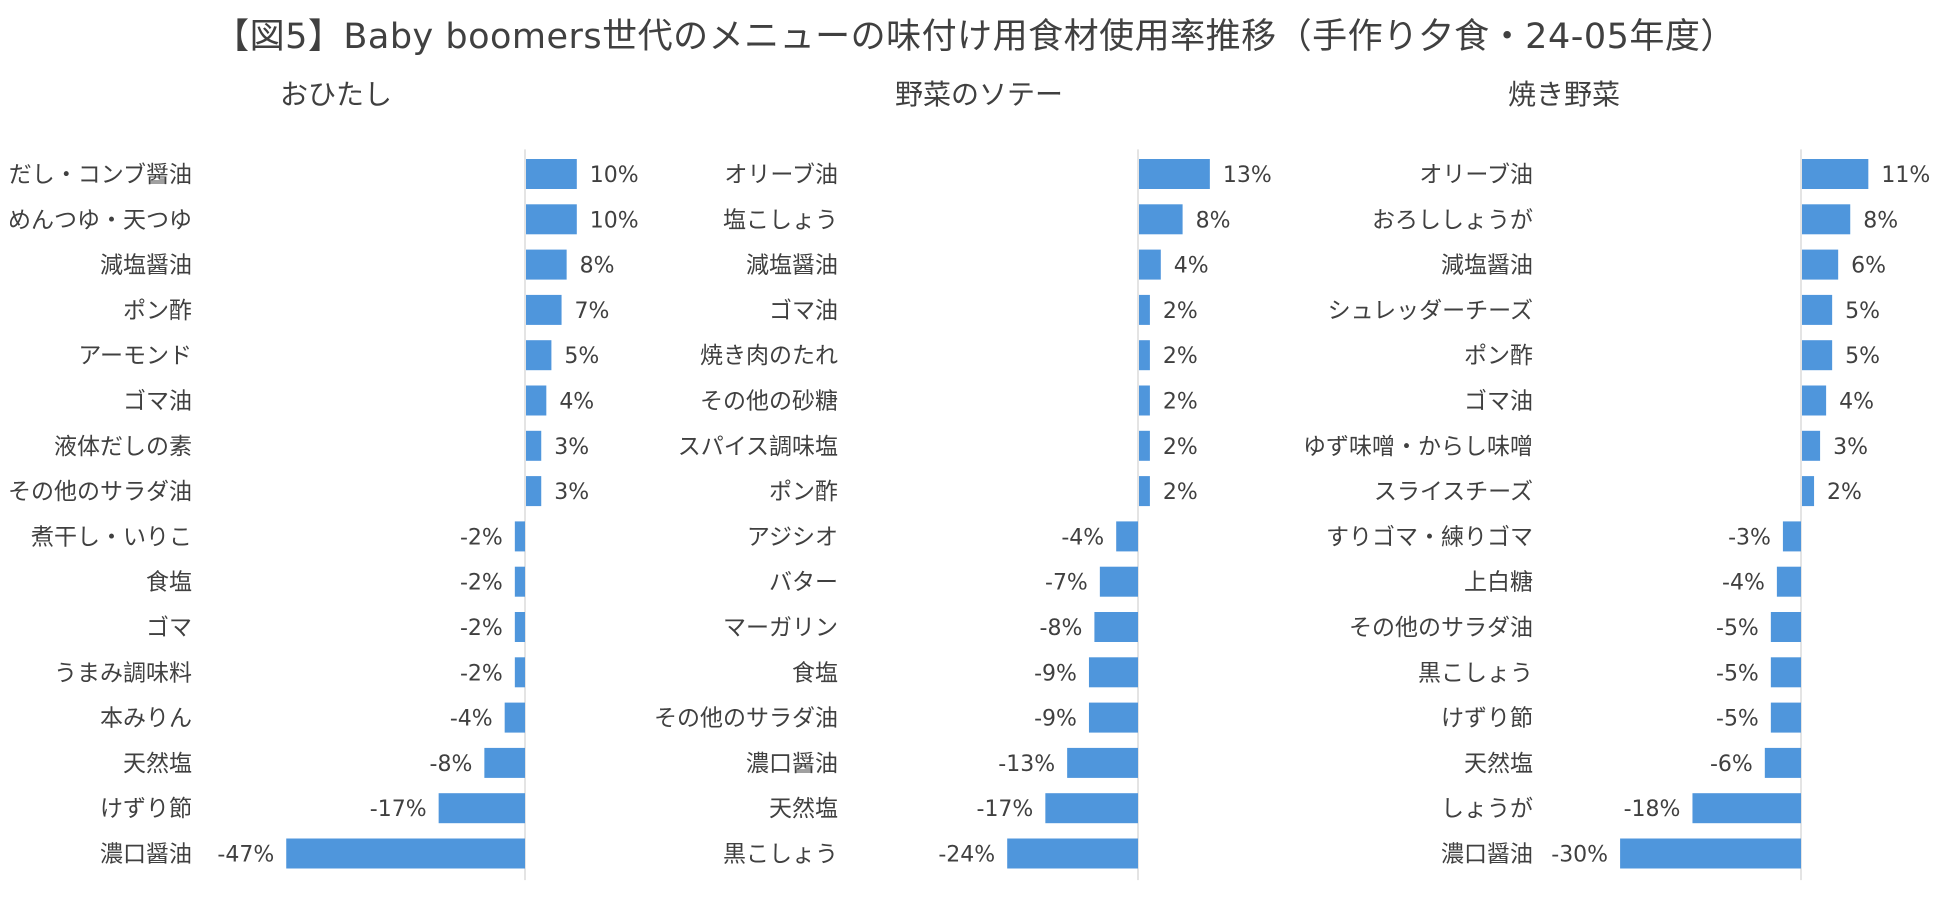 Image resolution: width=1950 pixels, height=911 pixels. I want to click on category-label: アーモンド, so click(135, 356).